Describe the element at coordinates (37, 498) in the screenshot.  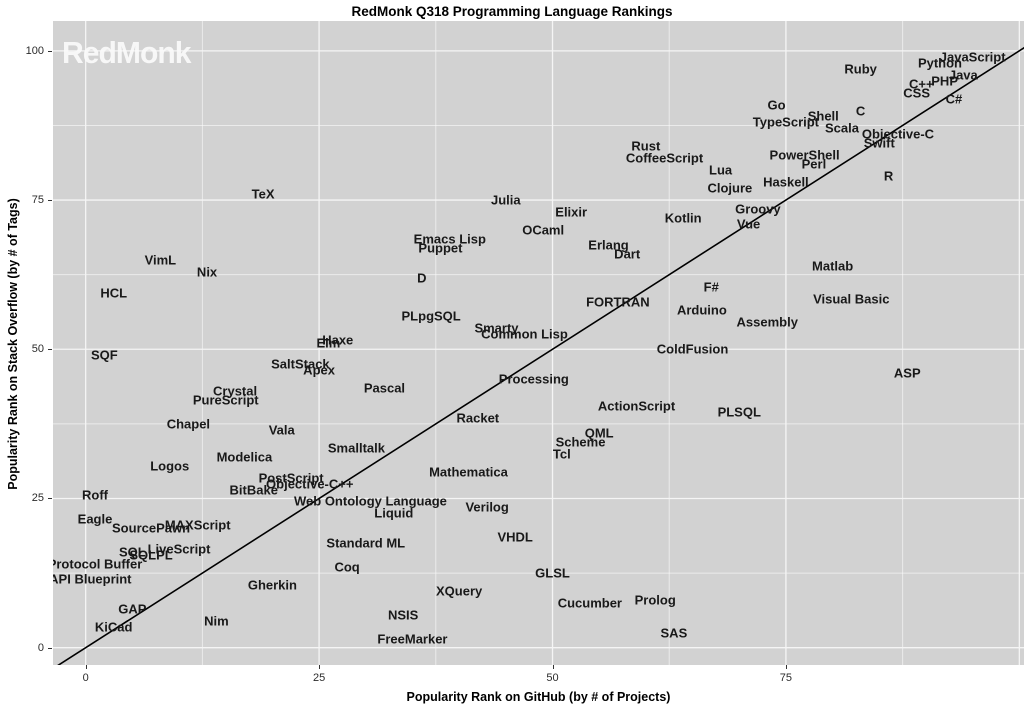
I see `y-tick-label: 25` at that location.